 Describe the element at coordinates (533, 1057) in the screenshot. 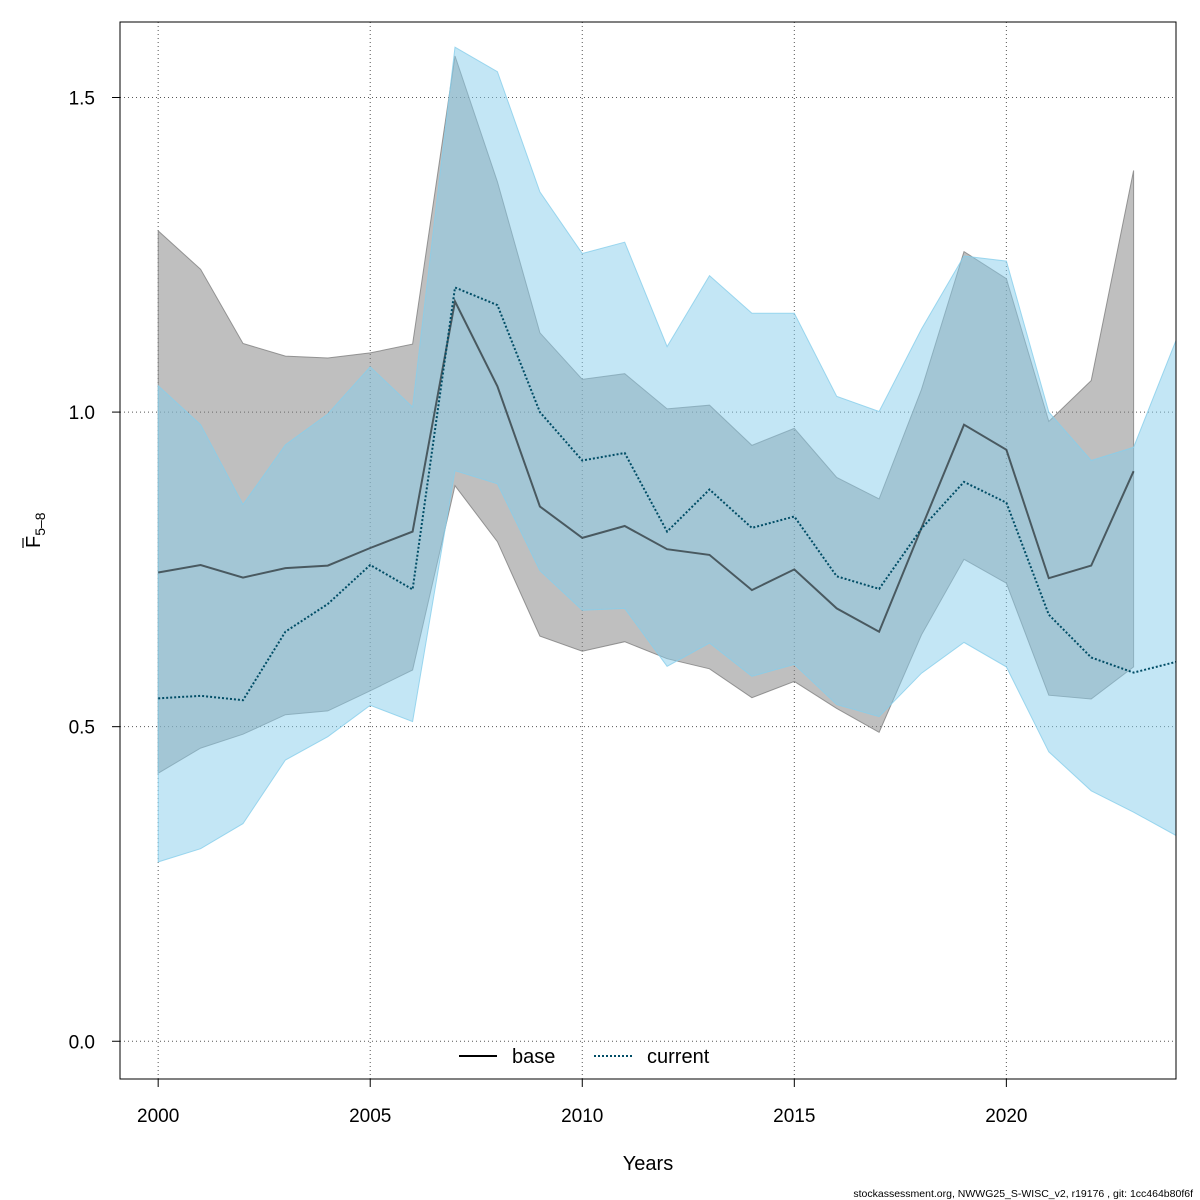

I see `legend-base-label: base` at that location.